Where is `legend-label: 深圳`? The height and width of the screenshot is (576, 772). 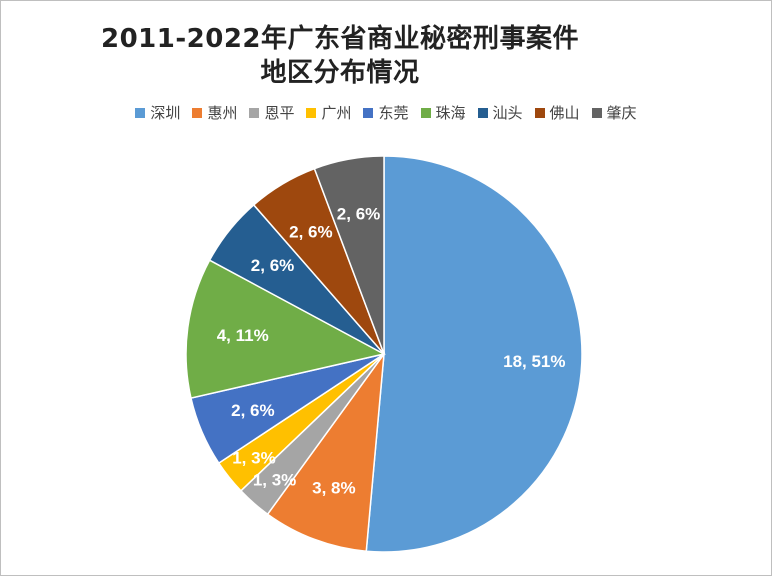 legend-label: 深圳 is located at coordinates (165, 113).